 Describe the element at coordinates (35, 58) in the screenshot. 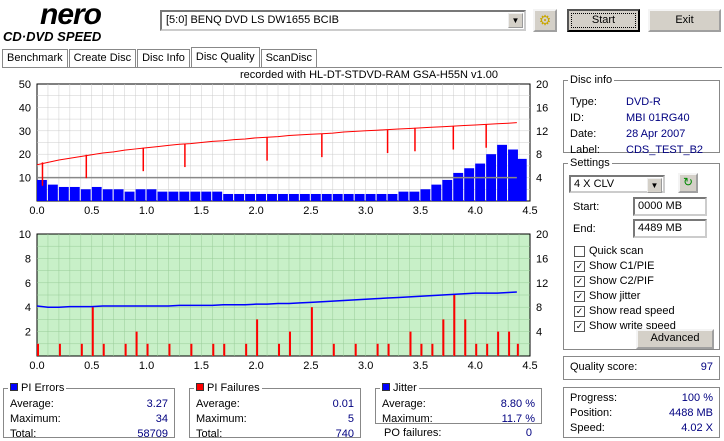

I see `tab-benchmark: Benchmark` at that location.